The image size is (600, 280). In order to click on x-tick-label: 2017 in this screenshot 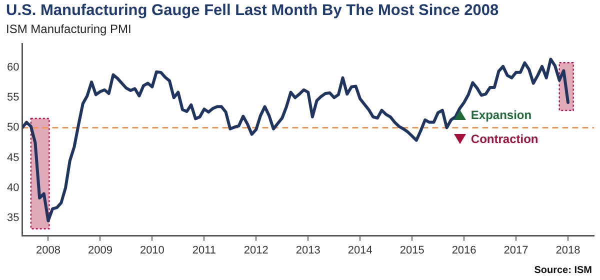, I will do `click(516, 250)`.